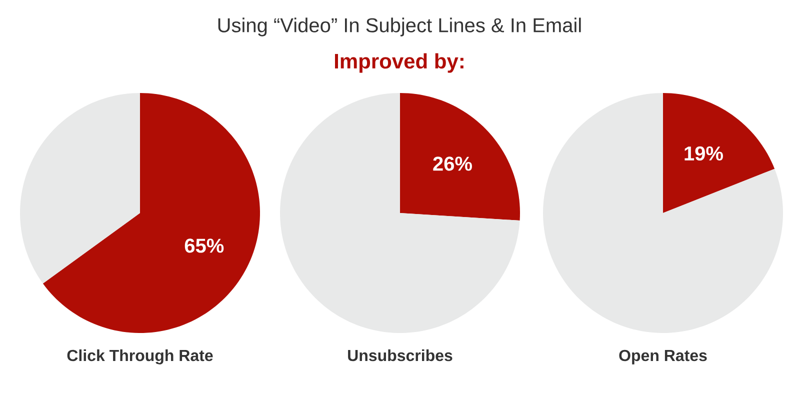 The image size is (799, 412). What do you see at coordinates (399, 27) in the screenshot?
I see `text: Using “Video” In Subject Lines & In Email` at bounding box center [399, 27].